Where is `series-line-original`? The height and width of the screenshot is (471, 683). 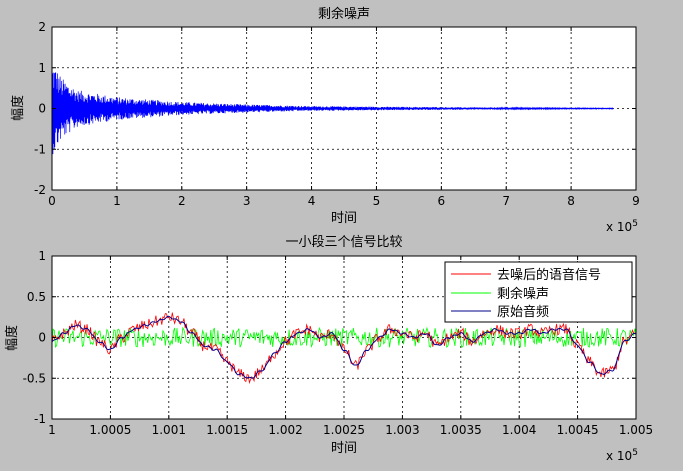 series-line-original is located at coordinates (344, 347).